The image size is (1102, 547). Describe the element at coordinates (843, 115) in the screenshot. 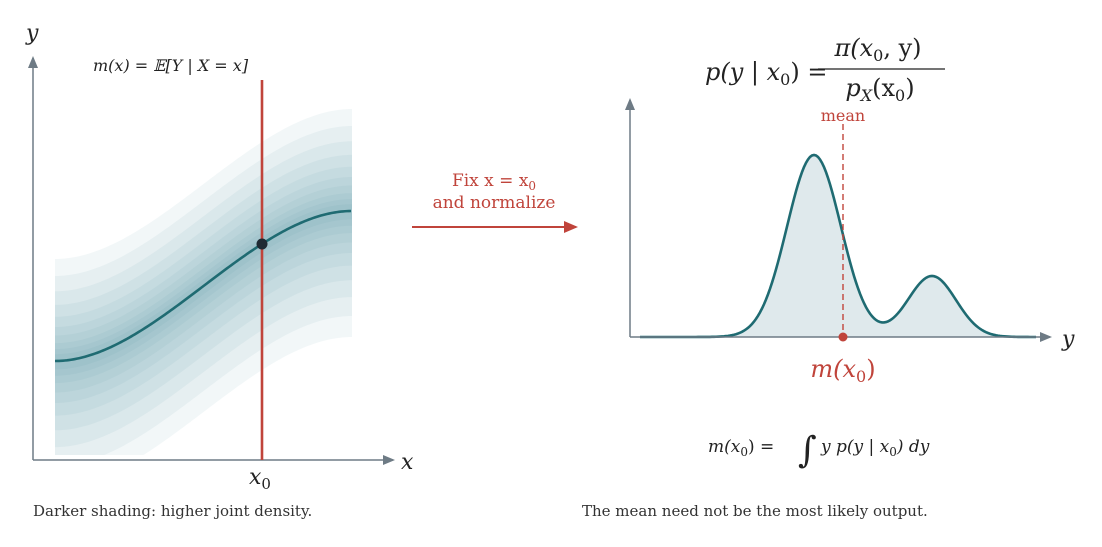

I see `mean-label: mean` at that location.